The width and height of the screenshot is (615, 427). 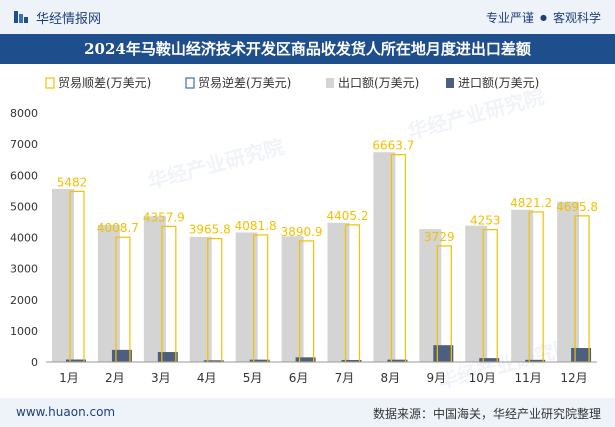 What do you see at coordinates (299, 378) in the screenshot?
I see `x-tick-label: 6月` at bounding box center [299, 378].